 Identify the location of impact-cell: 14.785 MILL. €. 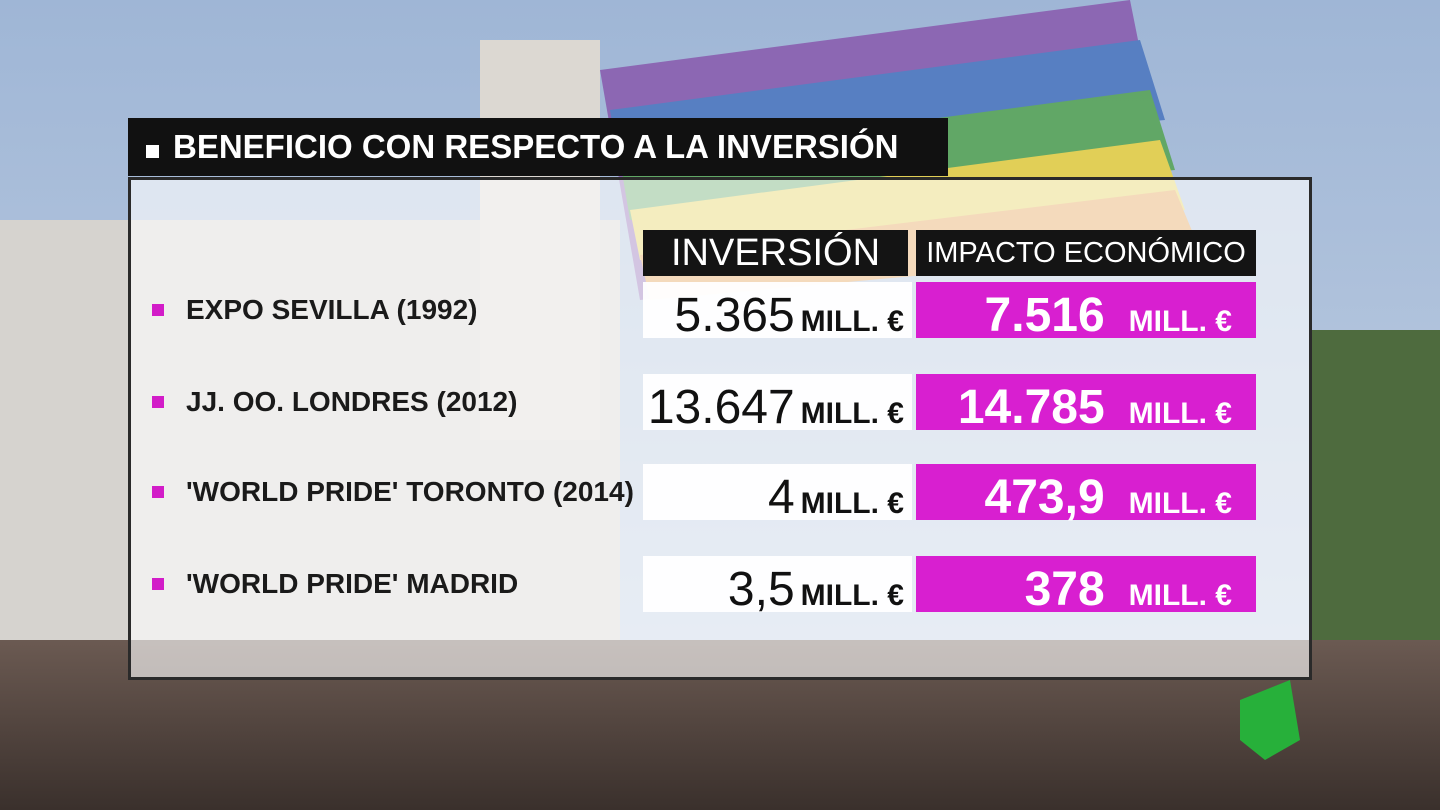
(1086, 404).